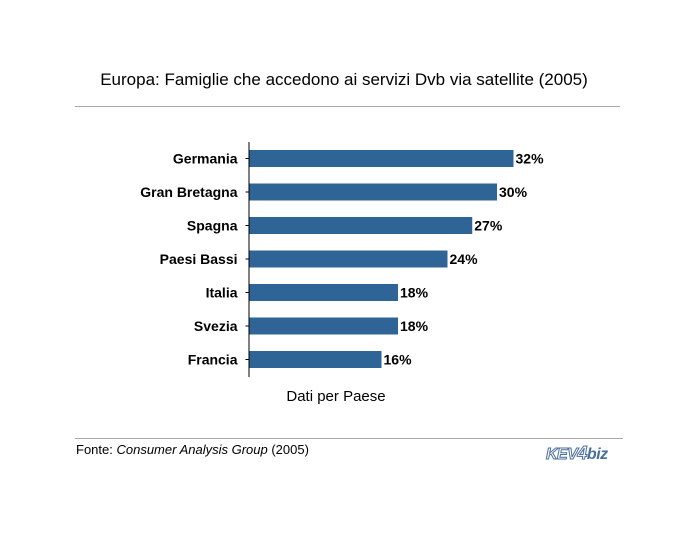 The image size is (700, 550). Describe the element at coordinates (398, 360) in the screenshot. I see `value-label: 16%` at that location.